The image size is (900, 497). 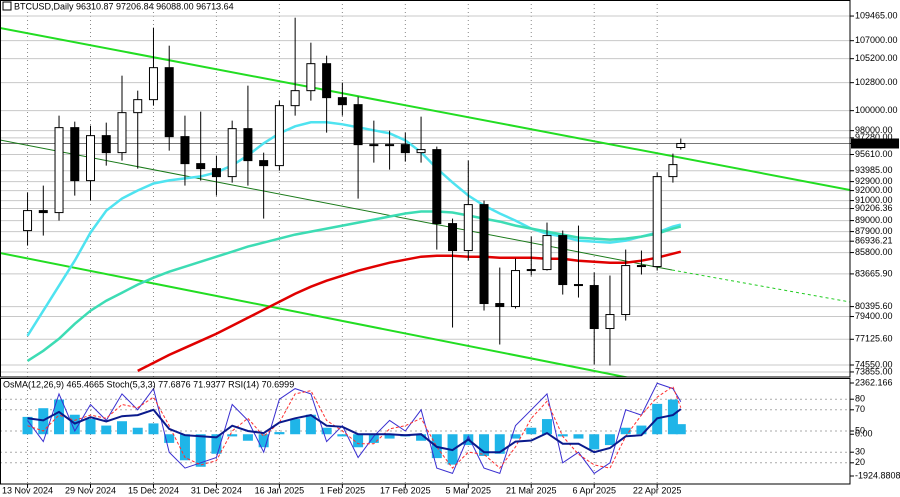 I want to click on symbol-icon, so click(x=7, y=6).